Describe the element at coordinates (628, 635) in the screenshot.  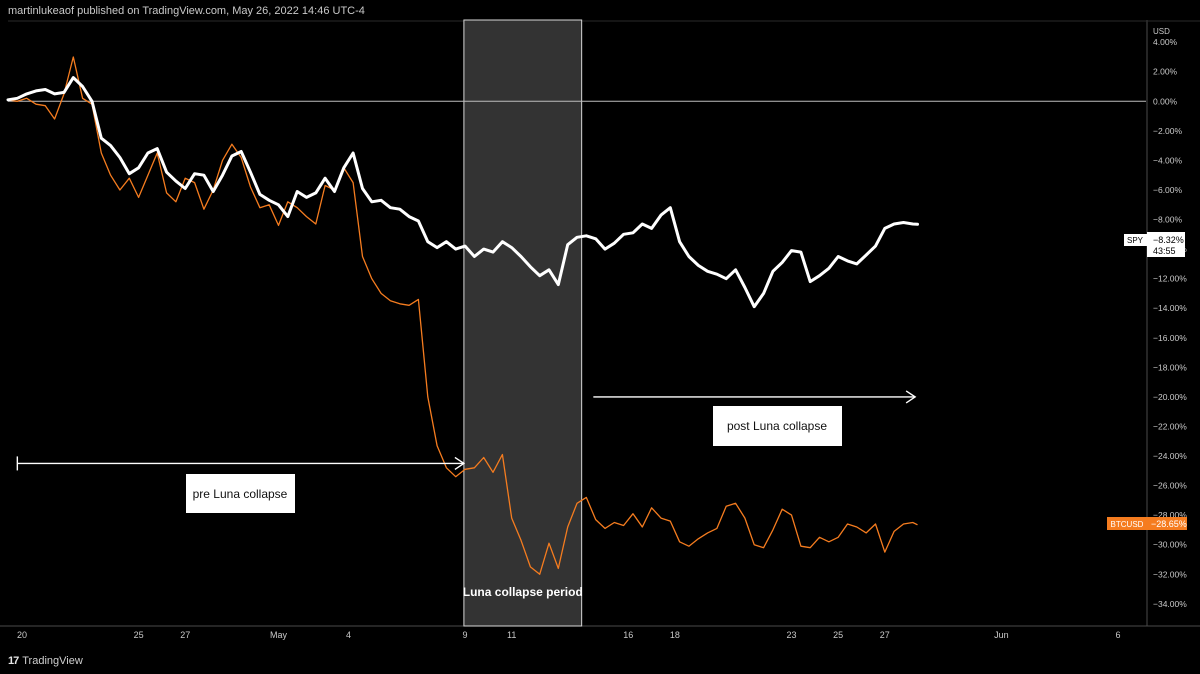
I see `x-tick-label: 16` at that location.